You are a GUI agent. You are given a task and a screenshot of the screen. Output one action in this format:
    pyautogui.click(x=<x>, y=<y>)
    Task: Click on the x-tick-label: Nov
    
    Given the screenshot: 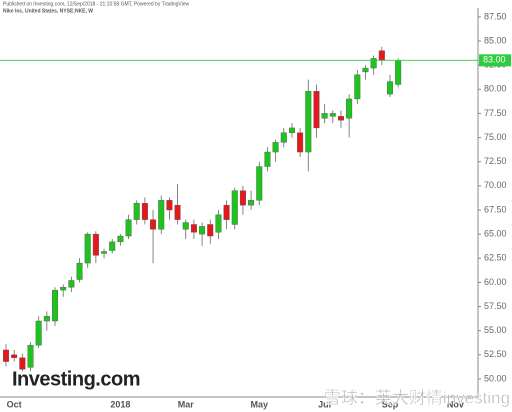 What is the action you would take?
    pyautogui.click(x=455, y=404)
    